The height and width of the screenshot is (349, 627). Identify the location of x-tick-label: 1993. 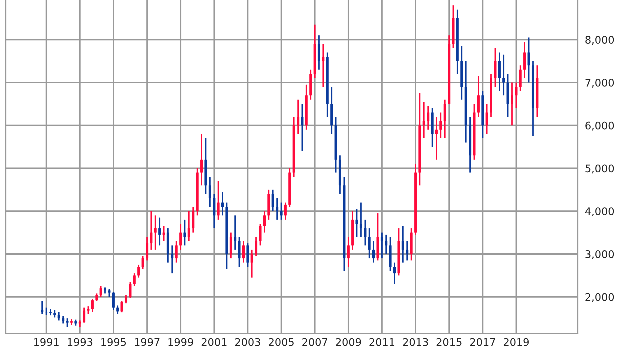
(80, 342).